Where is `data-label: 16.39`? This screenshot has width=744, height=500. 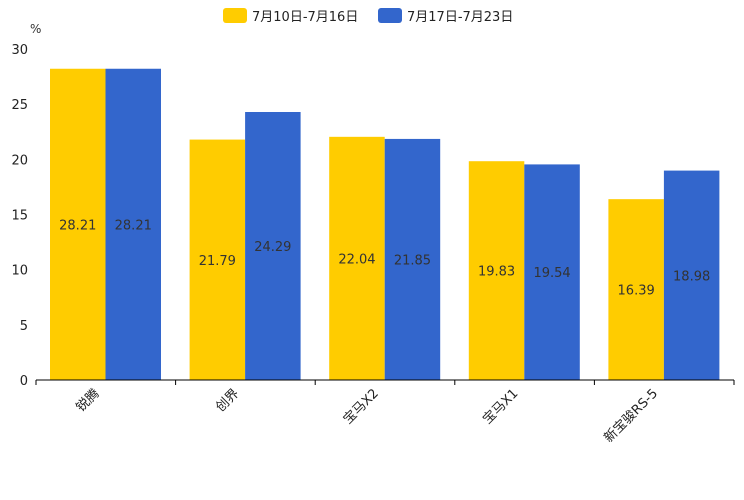 data-label: 16.39 is located at coordinates (636, 291).